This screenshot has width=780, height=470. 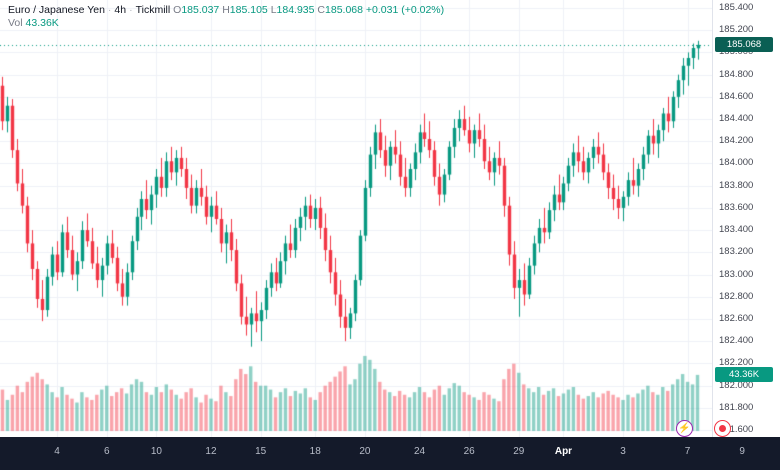 I want to click on price-axis-label: 185.200, so click(x=736, y=30).